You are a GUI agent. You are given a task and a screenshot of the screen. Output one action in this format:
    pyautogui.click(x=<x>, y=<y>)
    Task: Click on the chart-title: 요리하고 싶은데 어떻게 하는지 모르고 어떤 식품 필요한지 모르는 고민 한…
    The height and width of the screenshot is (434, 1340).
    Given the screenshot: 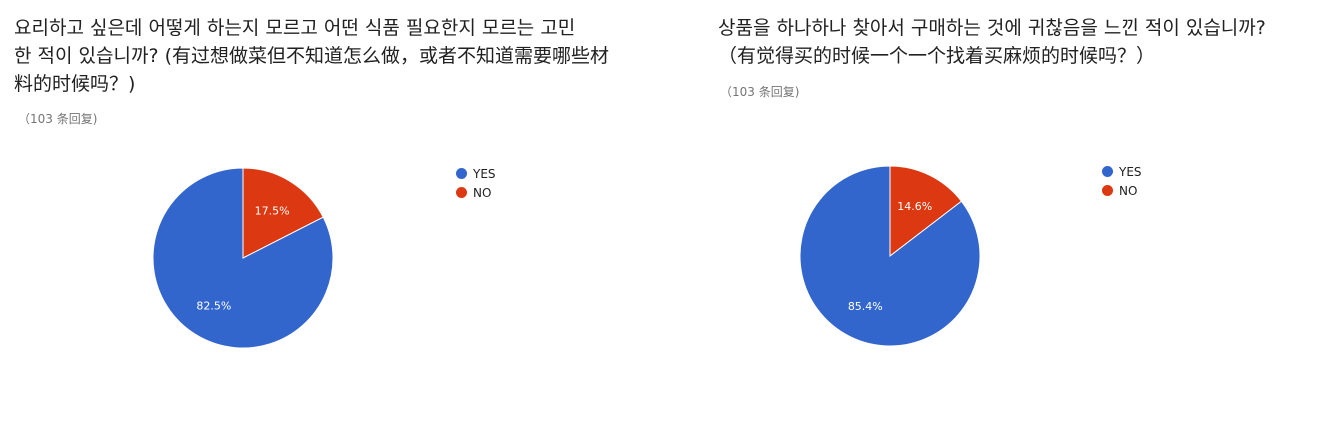 What is the action you would take?
    pyautogui.click(x=311, y=56)
    